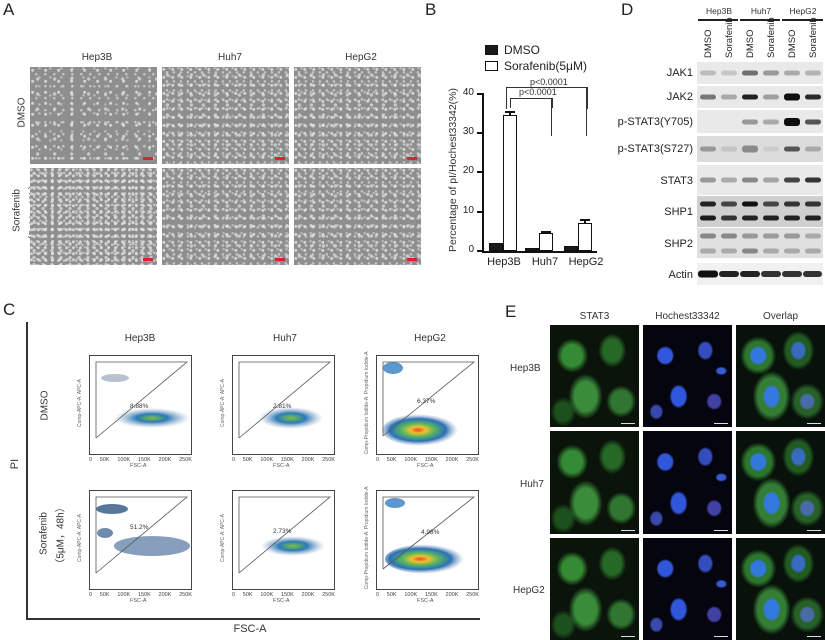 Image resolution: width=825 pixels, height=640 pixels. Describe the element at coordinates (594, 316) in the screenshot. I see `if-col-stat3: STAT3` at that location.